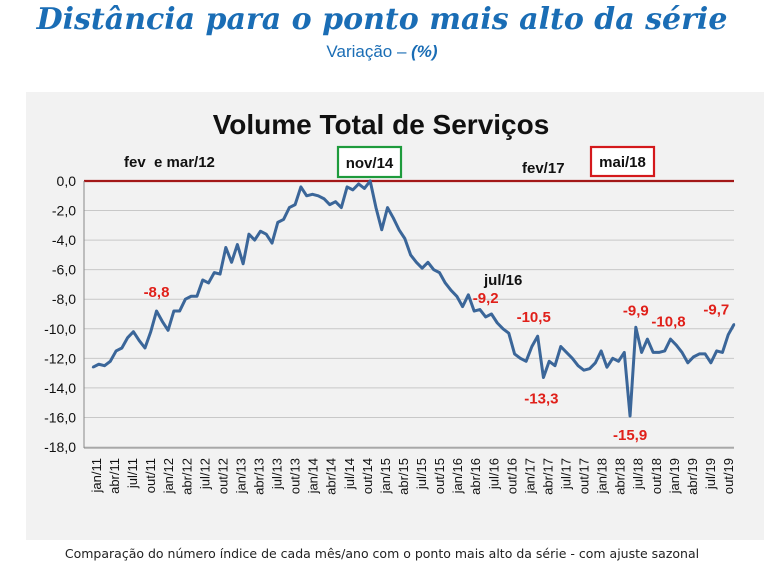  Describe the element at coordinates (511, 476) in the screenshot. I see `x-tick-label: out/16` at that location.